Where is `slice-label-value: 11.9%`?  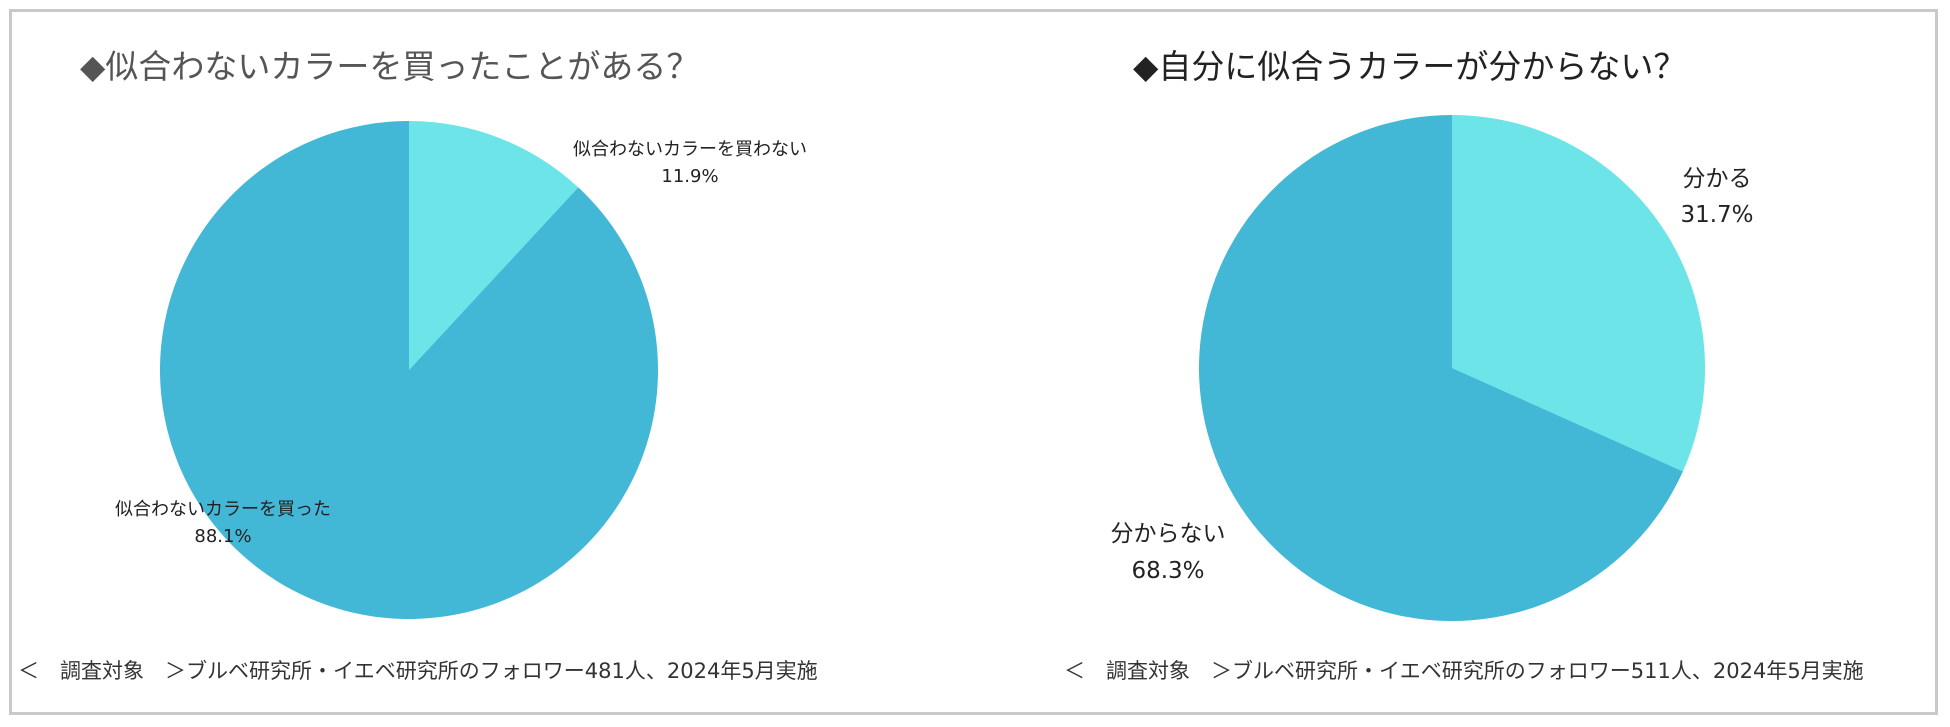
slice-label-value: 11.9% is located at coordinates (689, 176).